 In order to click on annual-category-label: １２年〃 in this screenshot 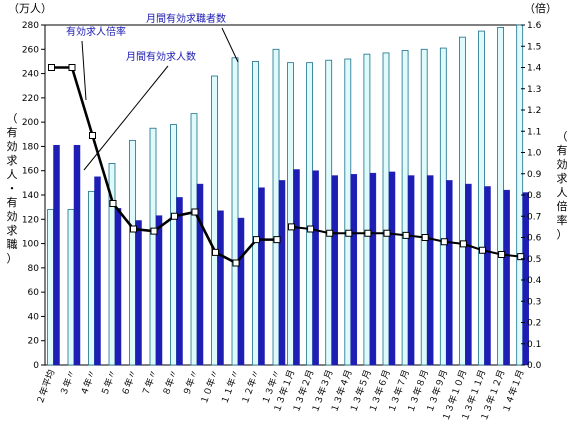, I will do `click(251, 387)`.